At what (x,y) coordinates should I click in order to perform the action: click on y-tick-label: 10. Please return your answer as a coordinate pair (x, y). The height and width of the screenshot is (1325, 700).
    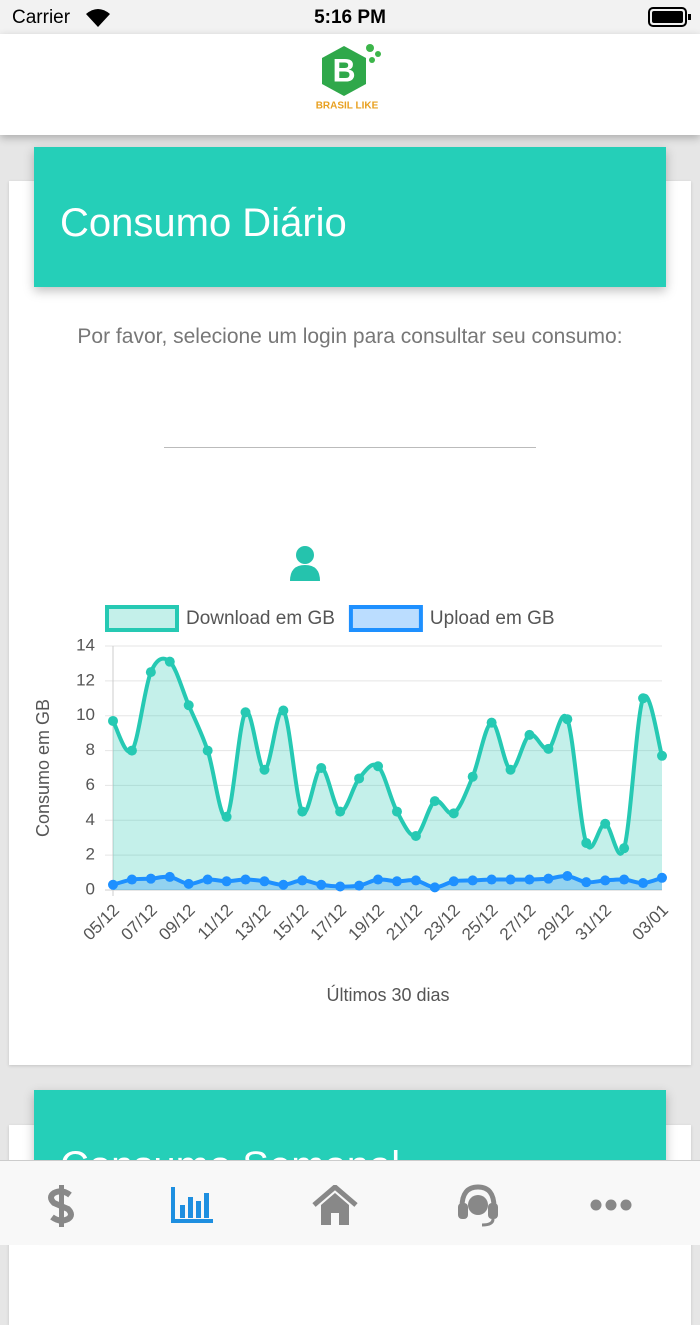
    Looking at the image, I should click on (85, 714).